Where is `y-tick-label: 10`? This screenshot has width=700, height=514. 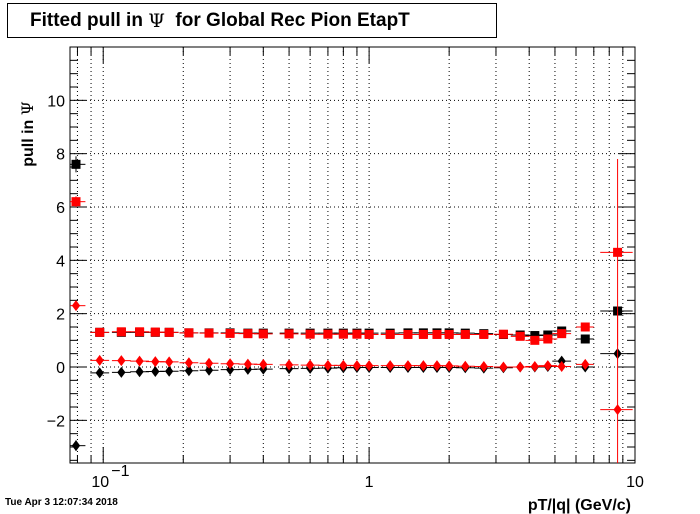
y-tick-label: 10 is located at coordinates (56, 101).